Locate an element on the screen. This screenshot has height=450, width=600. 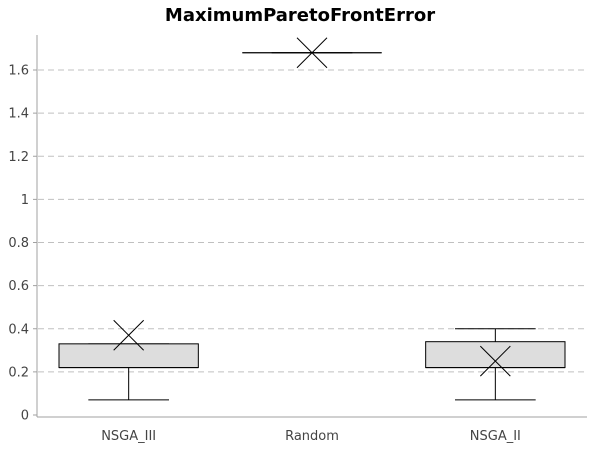
y-tick-label: 0 is located at coordinates (25, 416).